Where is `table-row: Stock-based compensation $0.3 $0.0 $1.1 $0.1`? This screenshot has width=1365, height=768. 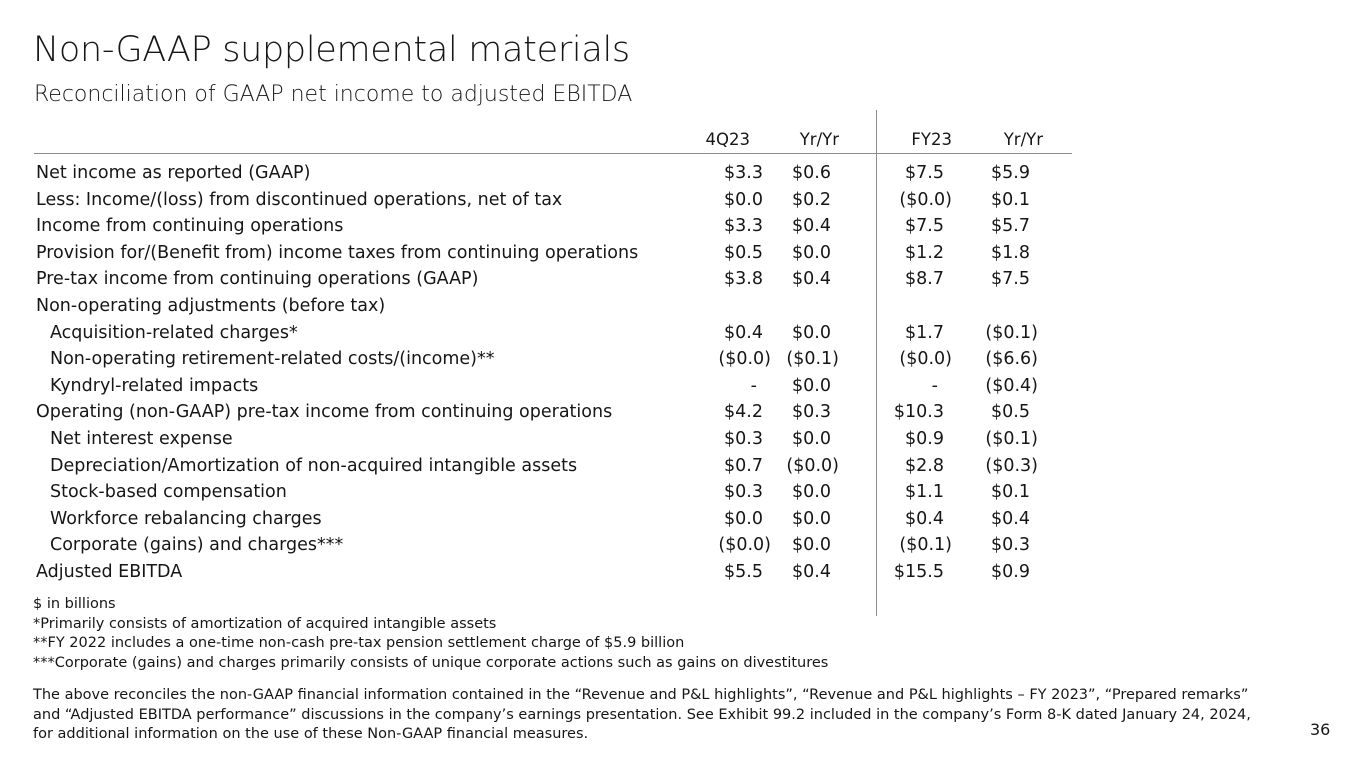 table-row: Stock-based compensation $0.3 $0.0 $1.1 $0.1 is located at coordinates (682, 492).